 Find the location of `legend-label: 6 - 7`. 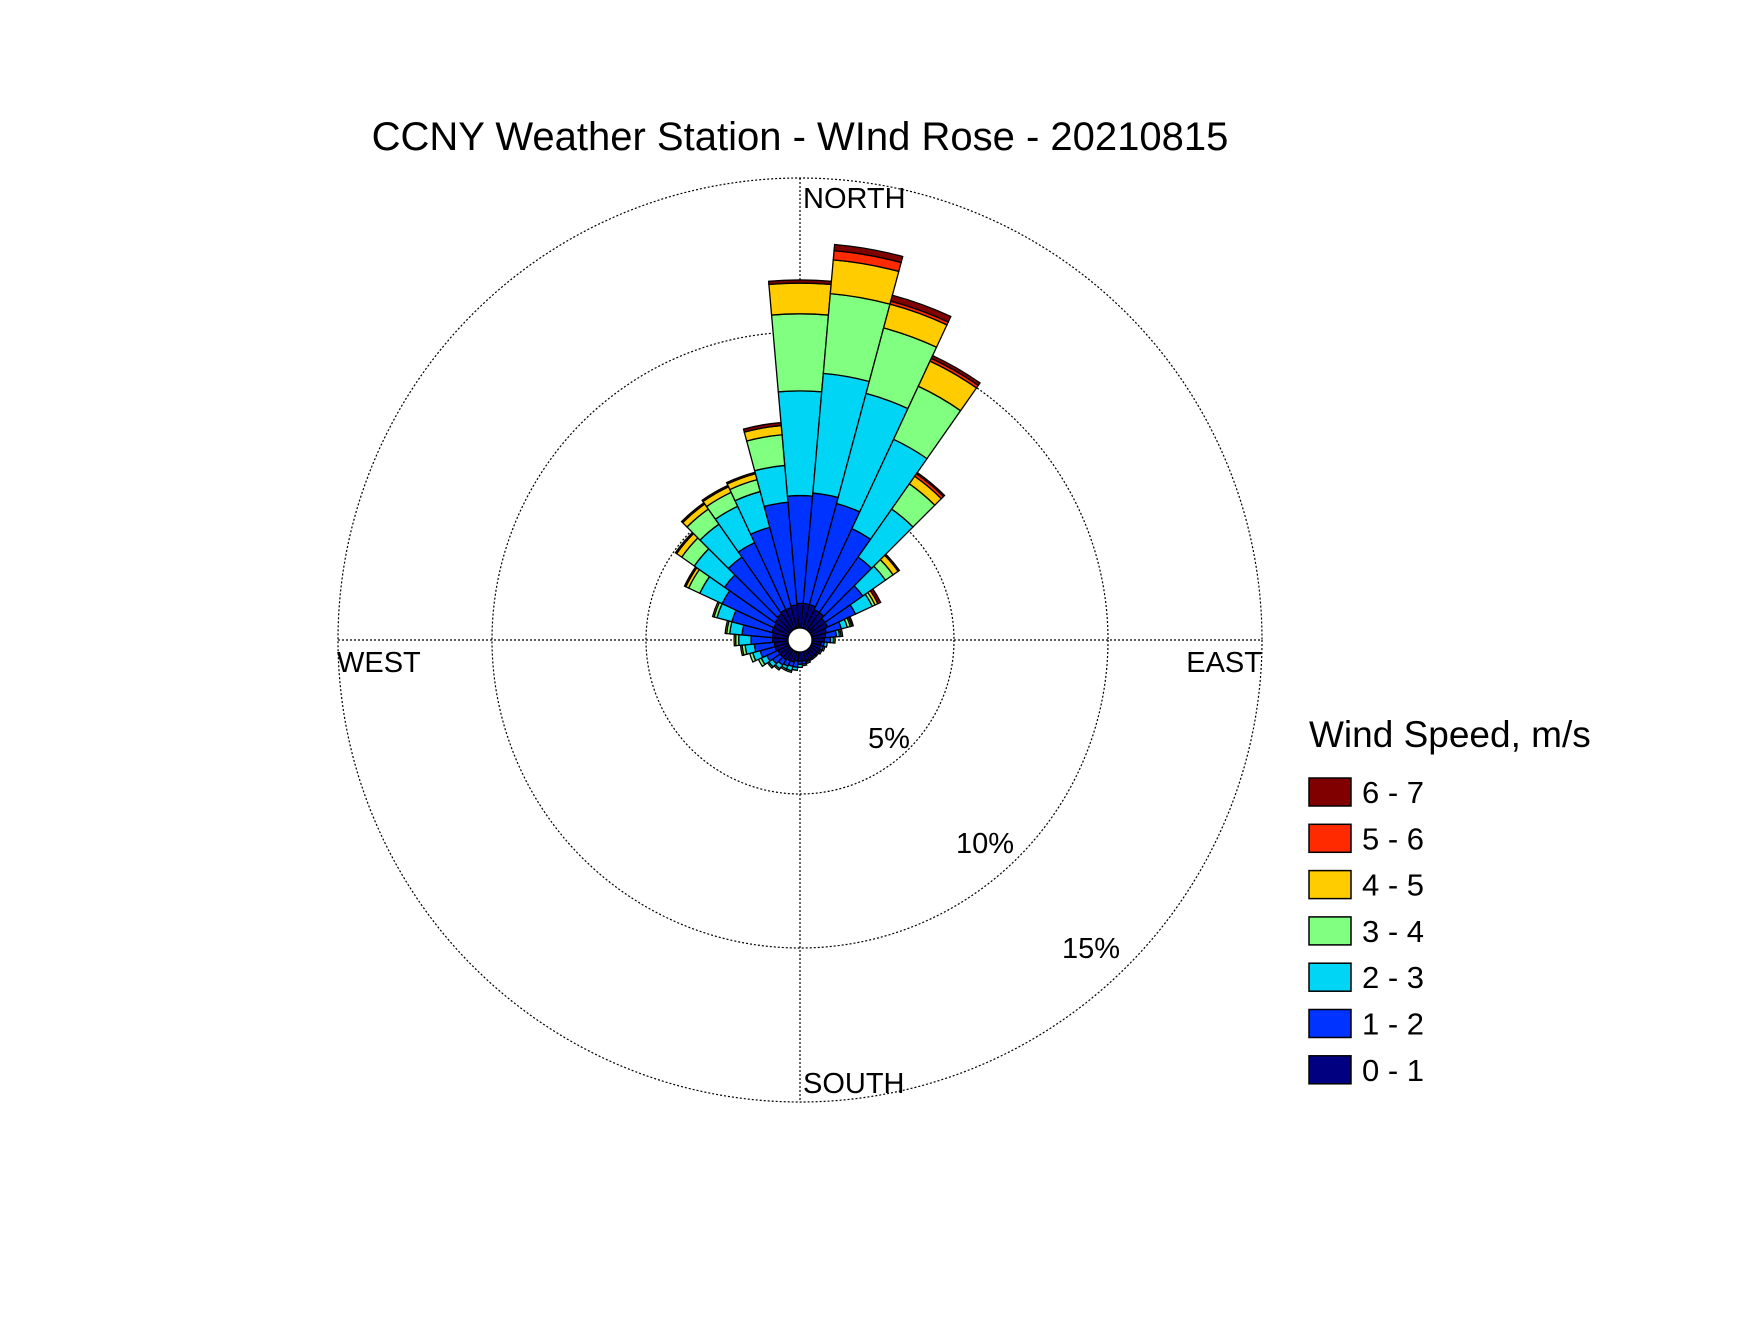

legend-label: 6 - 7 is located at coordinates (1393, 792).